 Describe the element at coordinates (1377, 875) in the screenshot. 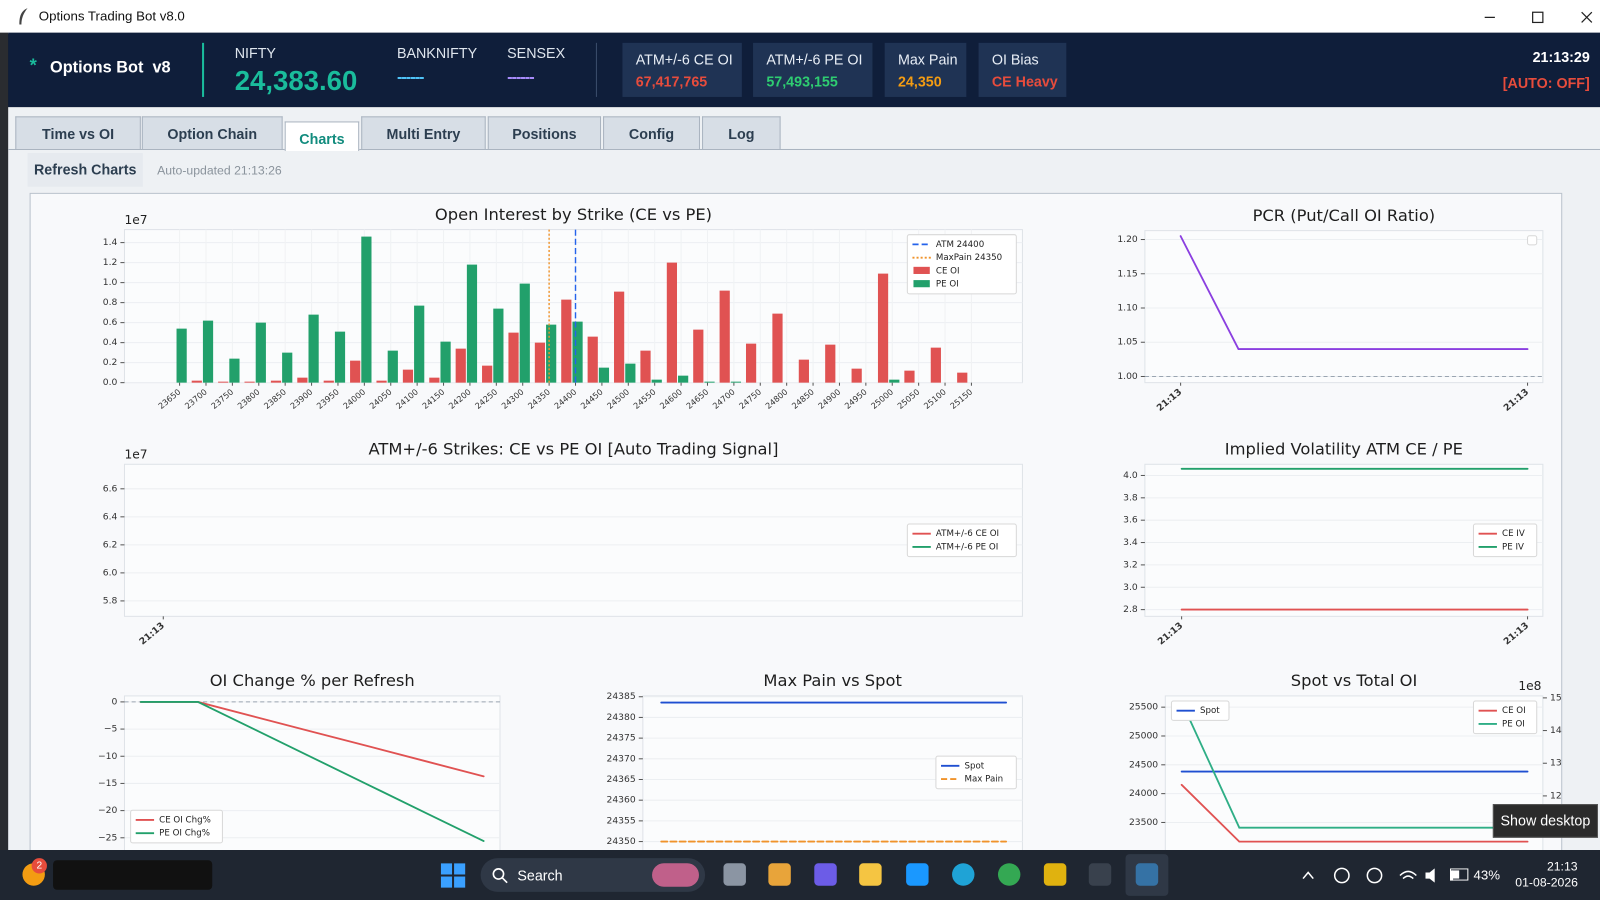

I see `tray-icons` at that location.